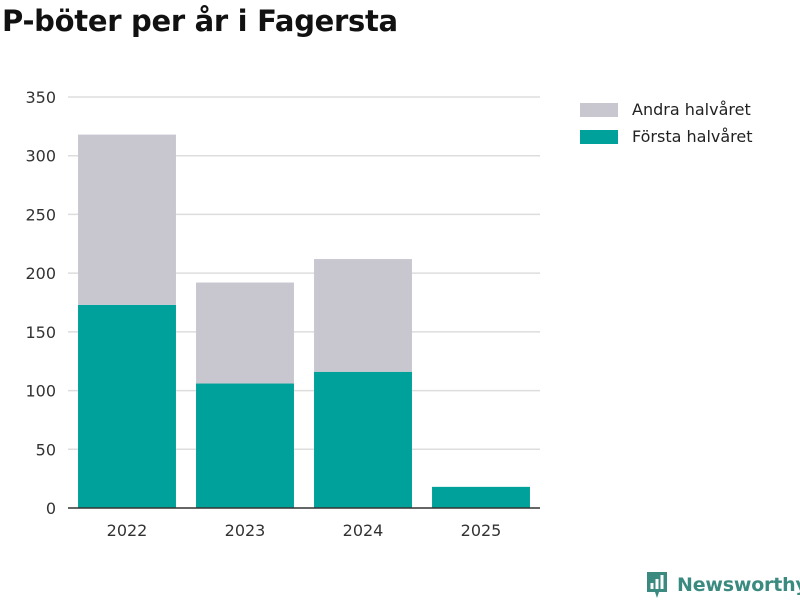 The height and width of the screenshot is (600, 800). I want to click on bar-2022-forsta-halvaret, so click(127, 406).